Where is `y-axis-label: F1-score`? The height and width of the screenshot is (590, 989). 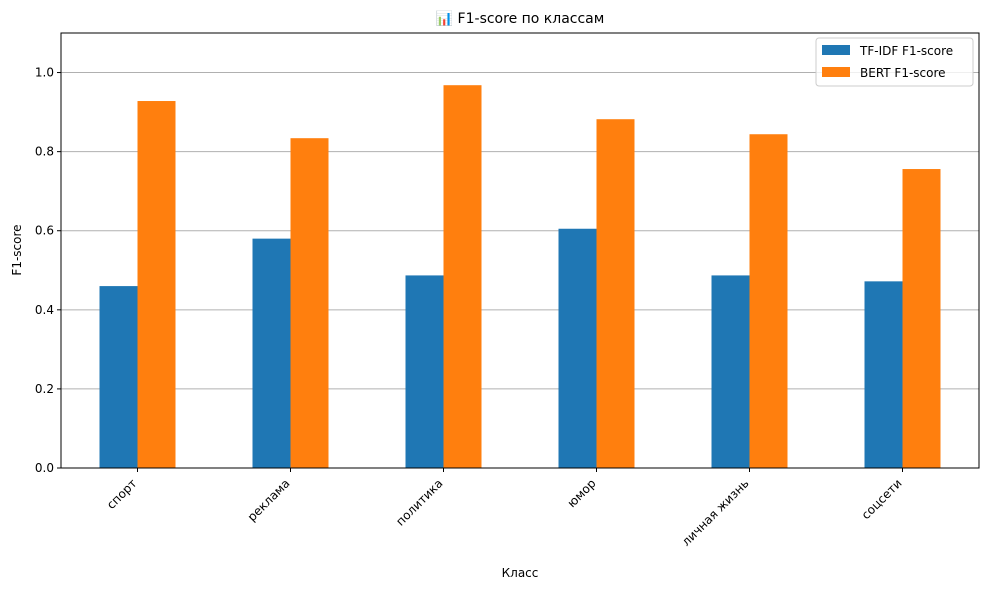 y-axis-label: F1-score is located at coordinates (17, 249).